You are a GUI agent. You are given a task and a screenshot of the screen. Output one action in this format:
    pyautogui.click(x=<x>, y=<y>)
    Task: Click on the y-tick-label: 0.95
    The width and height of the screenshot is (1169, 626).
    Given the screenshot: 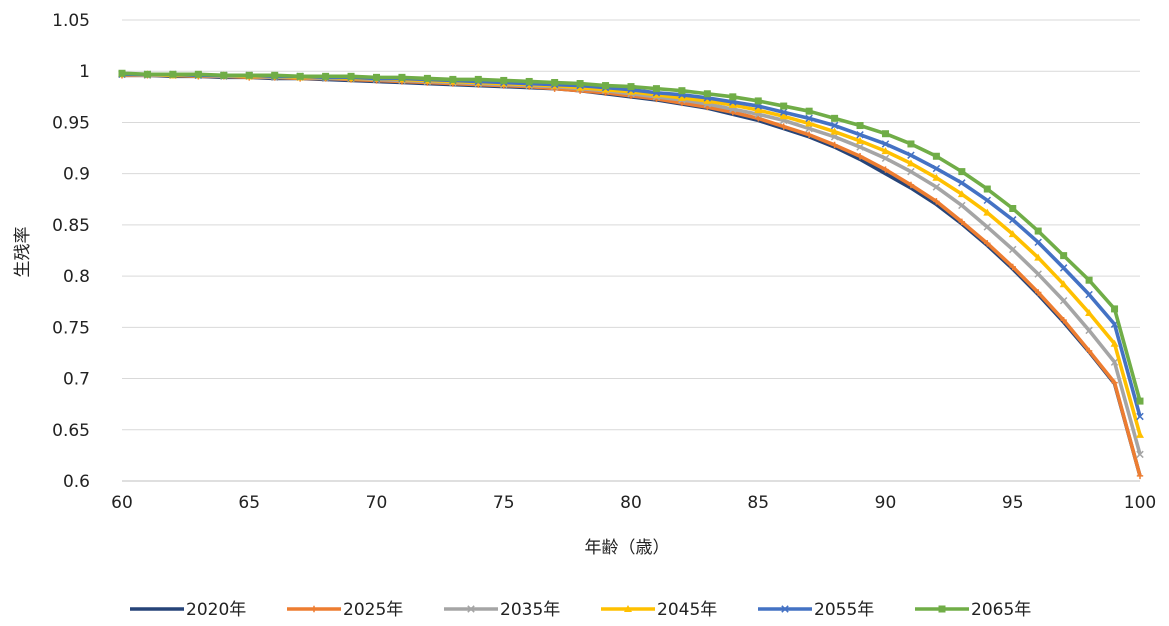 What is the action you would take?
    pyautogui.click(x=71, y=123)
    